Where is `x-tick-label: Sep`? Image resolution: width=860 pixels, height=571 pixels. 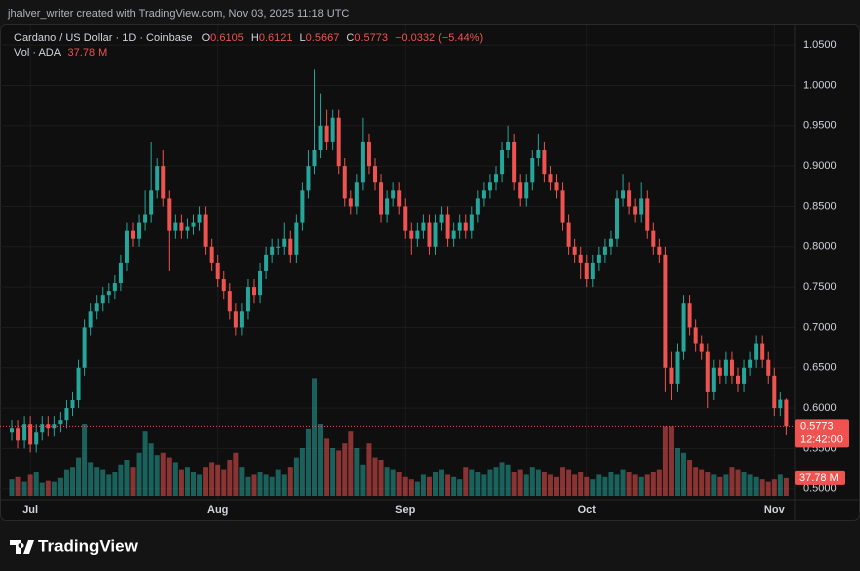
x-tick-label: Sep is located at coordinates (405, 510).